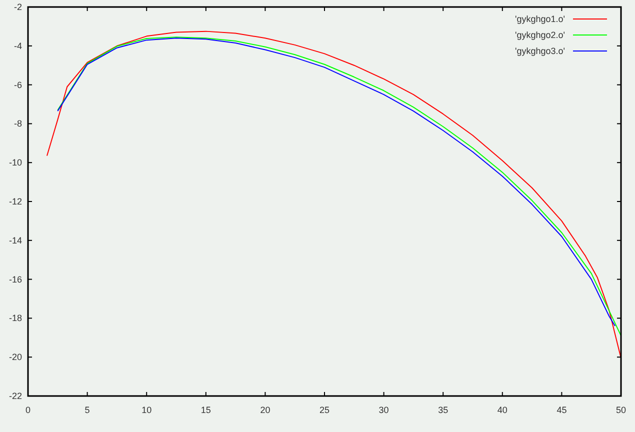  What do you see at coordinates (15, 318) in the screenshot?
I see `y-tick-label: -18` at bounding box center [15, 318].